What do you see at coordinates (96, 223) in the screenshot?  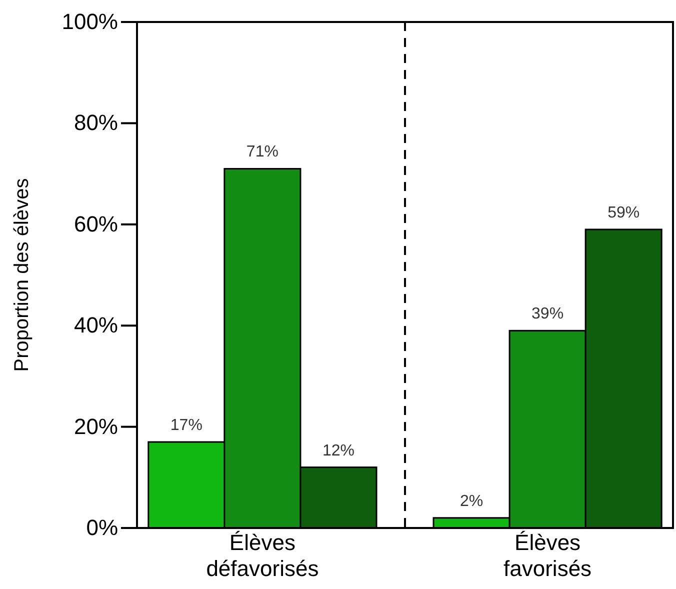 I see `y-tick-label: 60%` at bounding box center [96, 223].